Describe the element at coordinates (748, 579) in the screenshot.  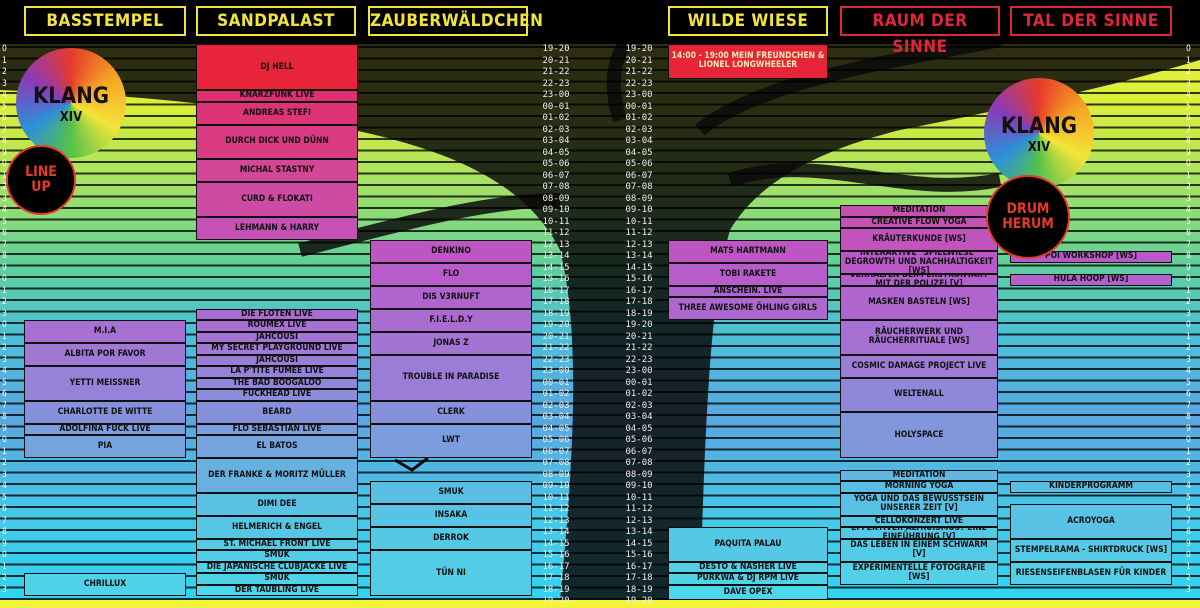
I see `act-slot-wiese: PURKWA & DJ RPM LIVE` at that location.